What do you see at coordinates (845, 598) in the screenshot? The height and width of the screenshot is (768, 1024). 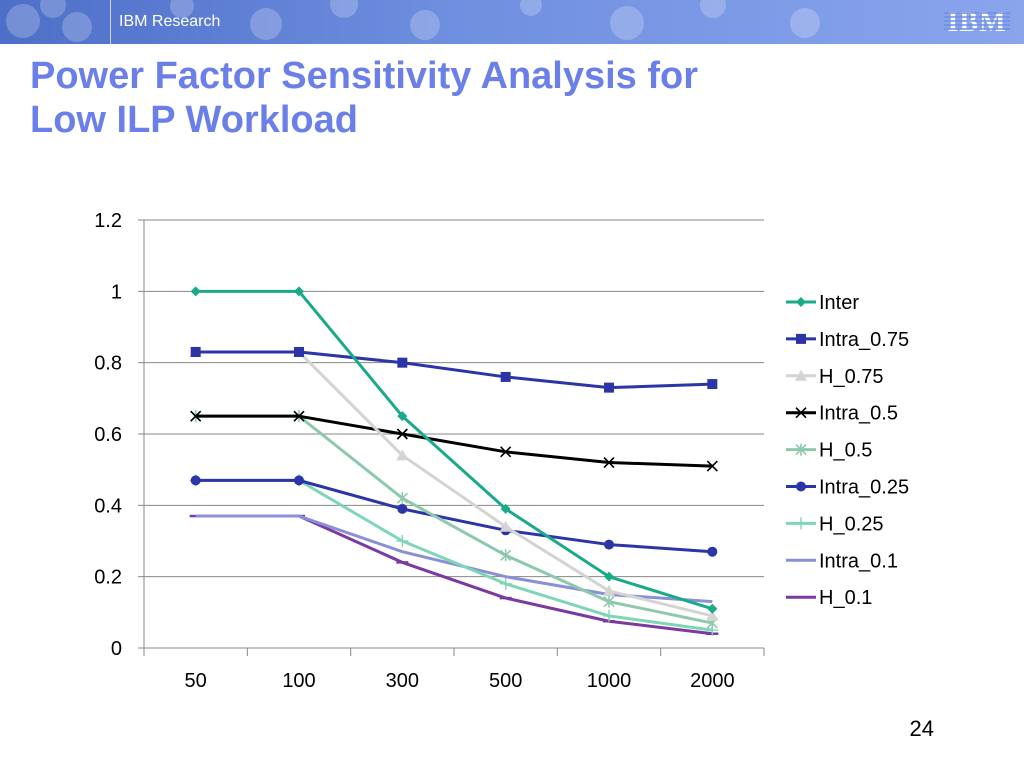 I see `legend-label-h-0-1: H_0.1` at bounding box center [845, 598].